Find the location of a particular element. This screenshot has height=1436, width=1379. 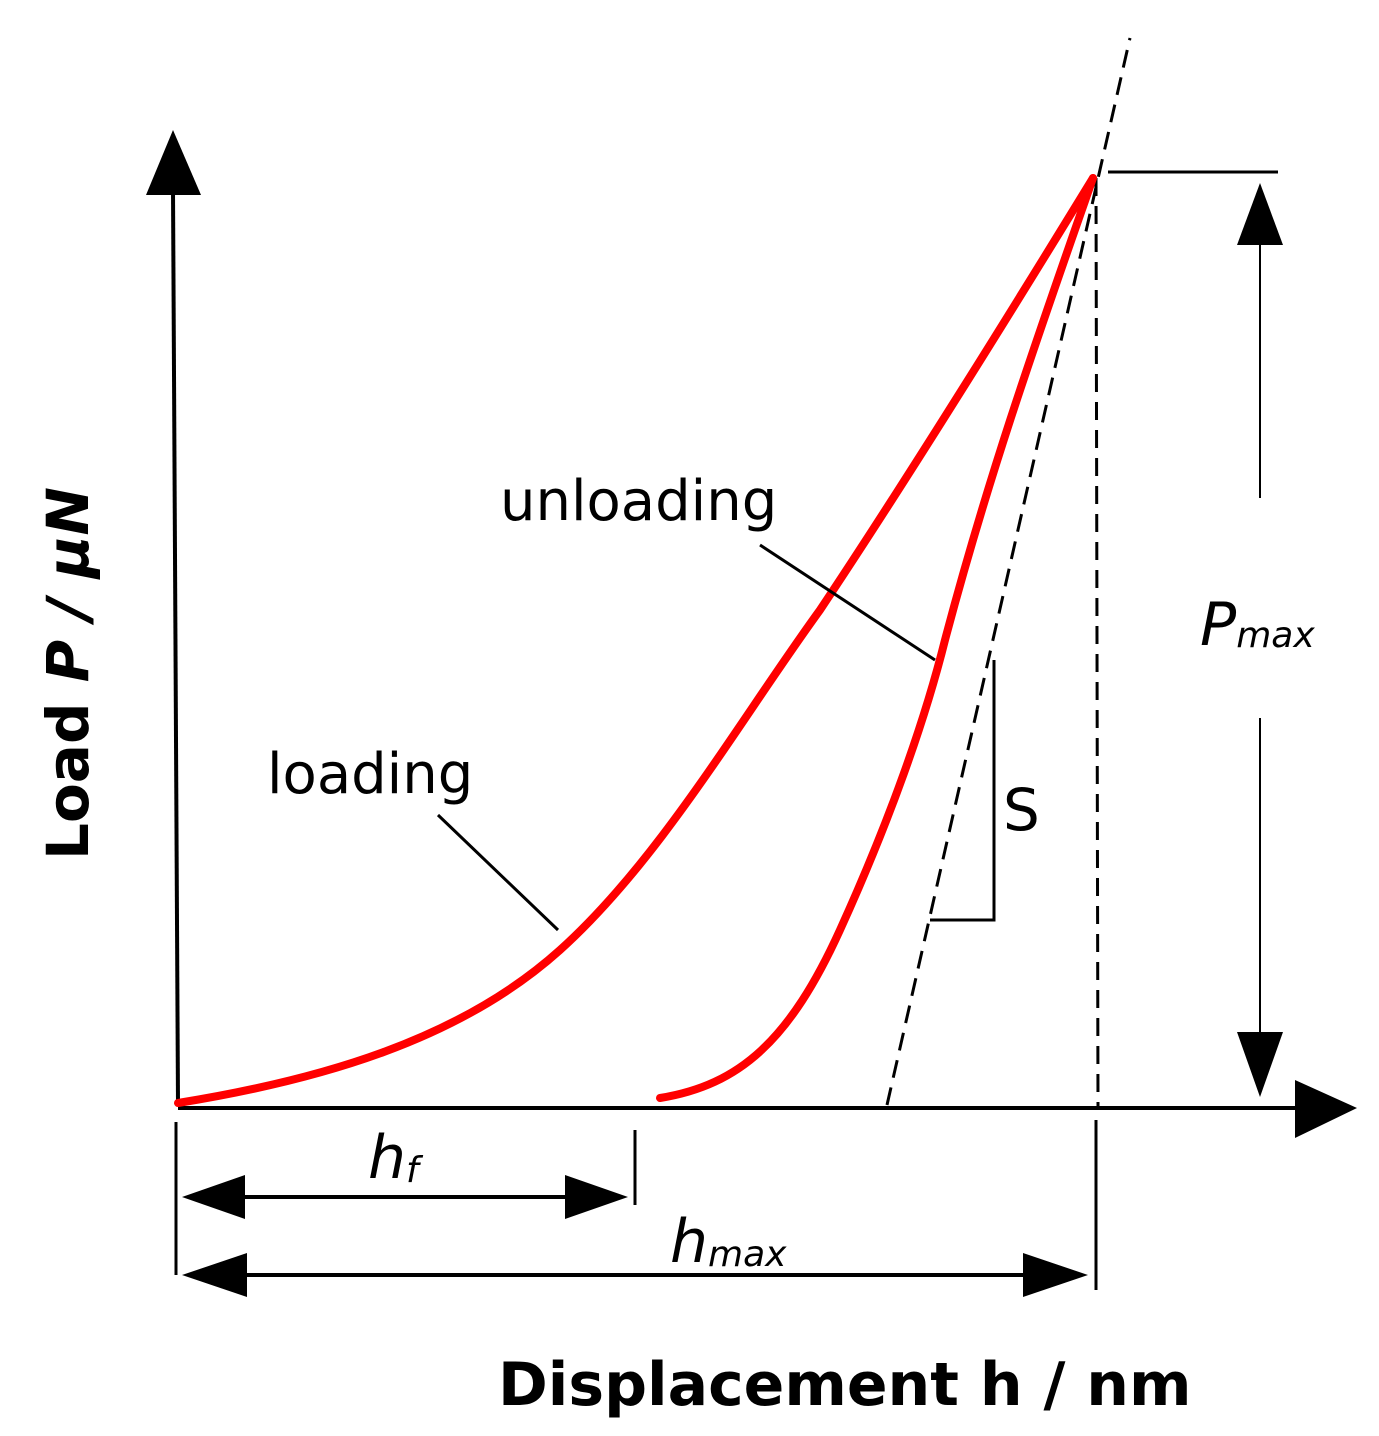

tangent-dashed-line is located at coordinates (1008, 571).